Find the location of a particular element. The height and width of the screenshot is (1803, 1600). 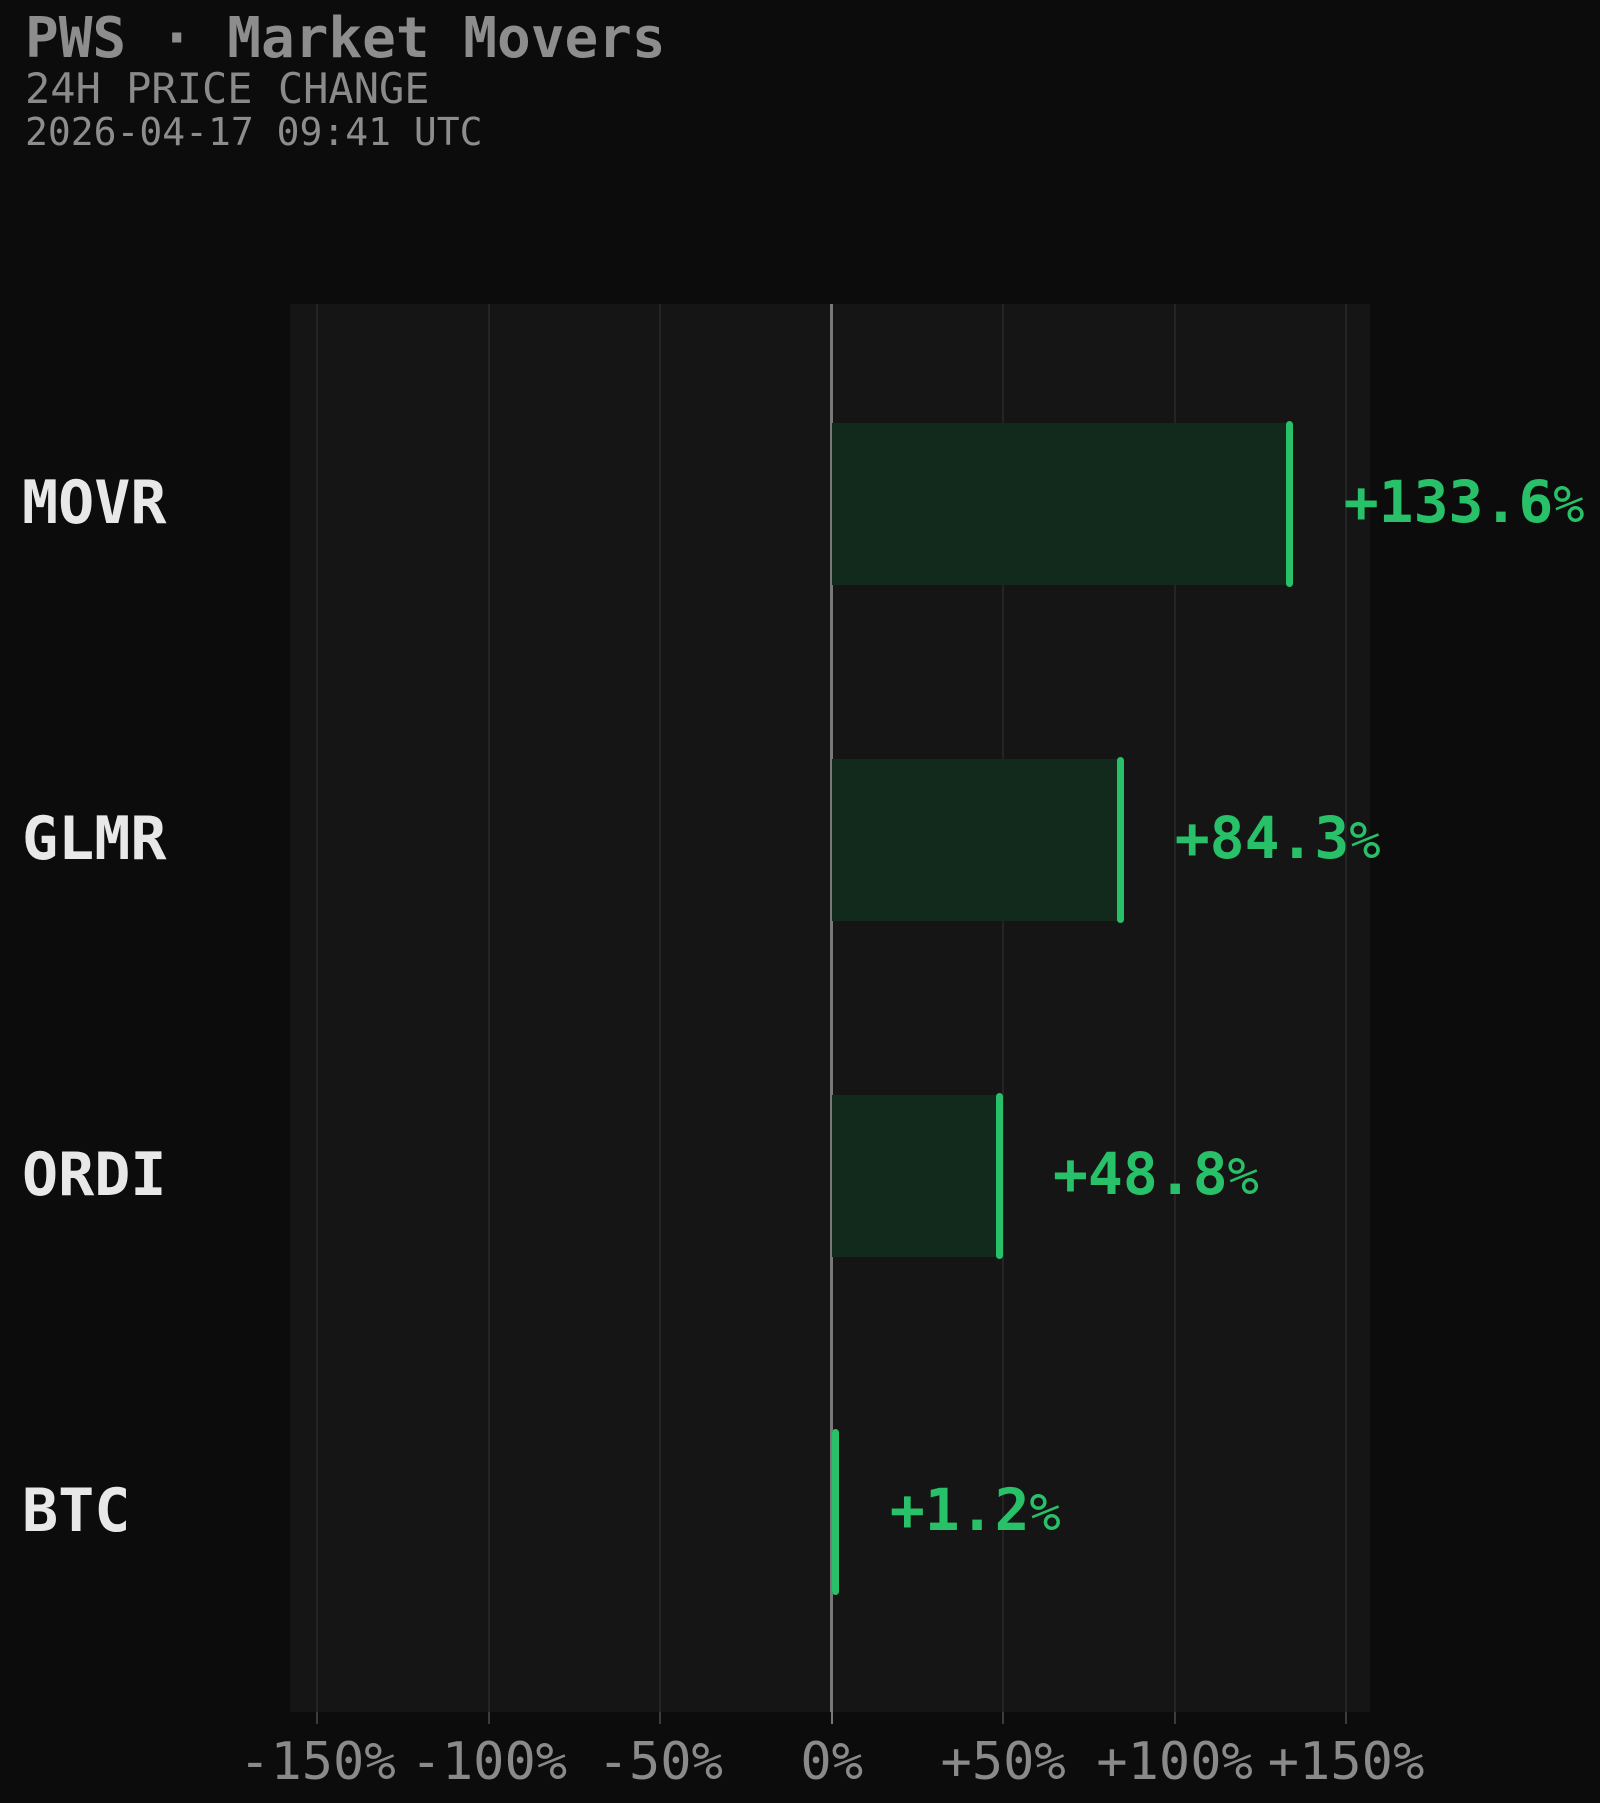

timestamp: 2026-04-17 09:41 UTC is located at coordinates (254, 132).